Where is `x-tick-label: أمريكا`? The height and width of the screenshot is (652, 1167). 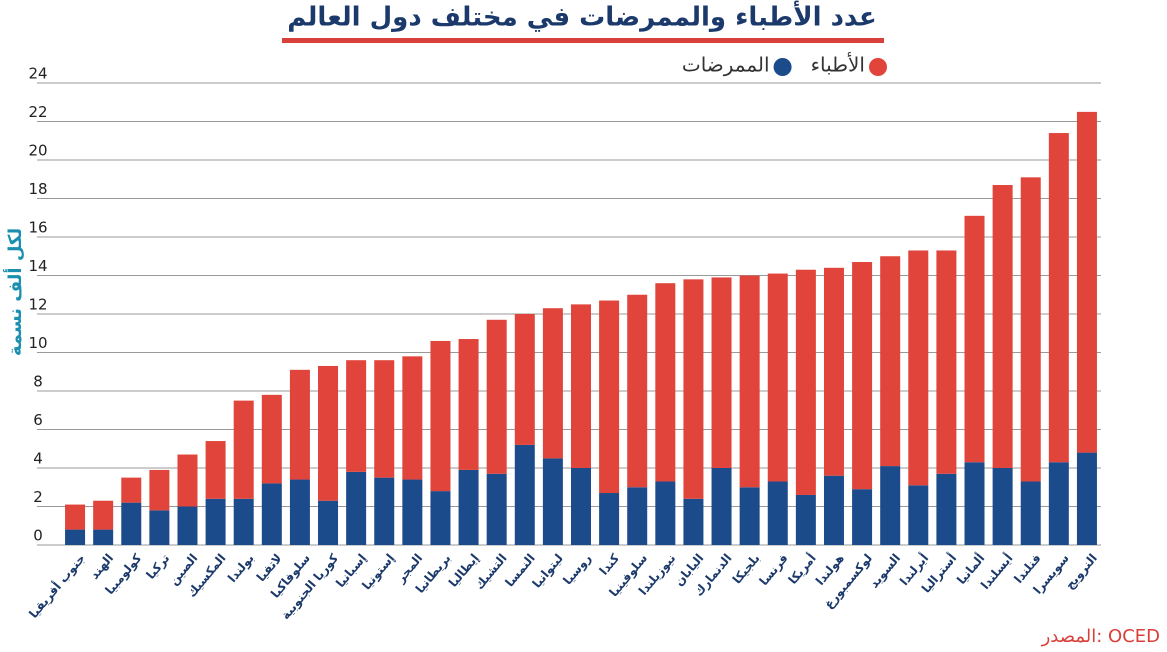
x-tick-label: أمريكا is located at coordinates (802, 569).